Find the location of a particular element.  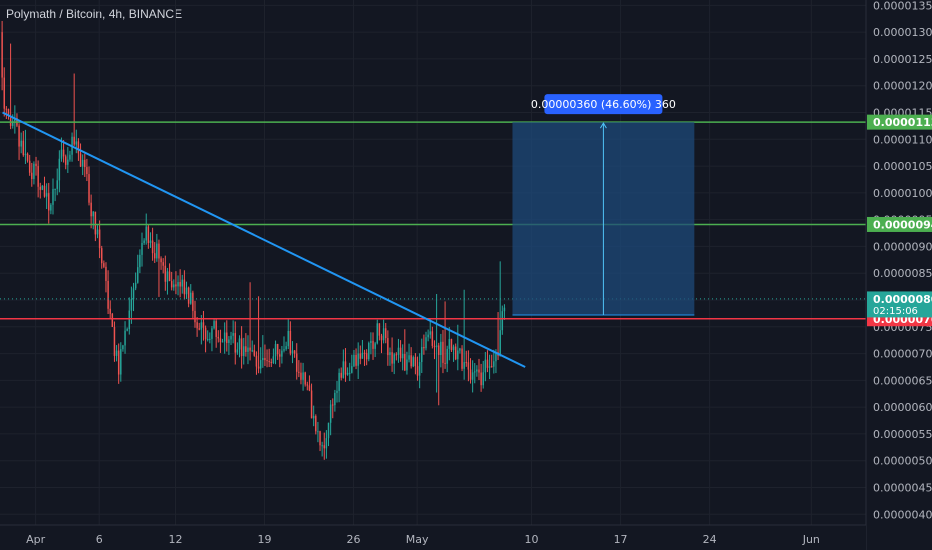

level-tag-resistance-lower-bg is located at coordinates (899, 224).